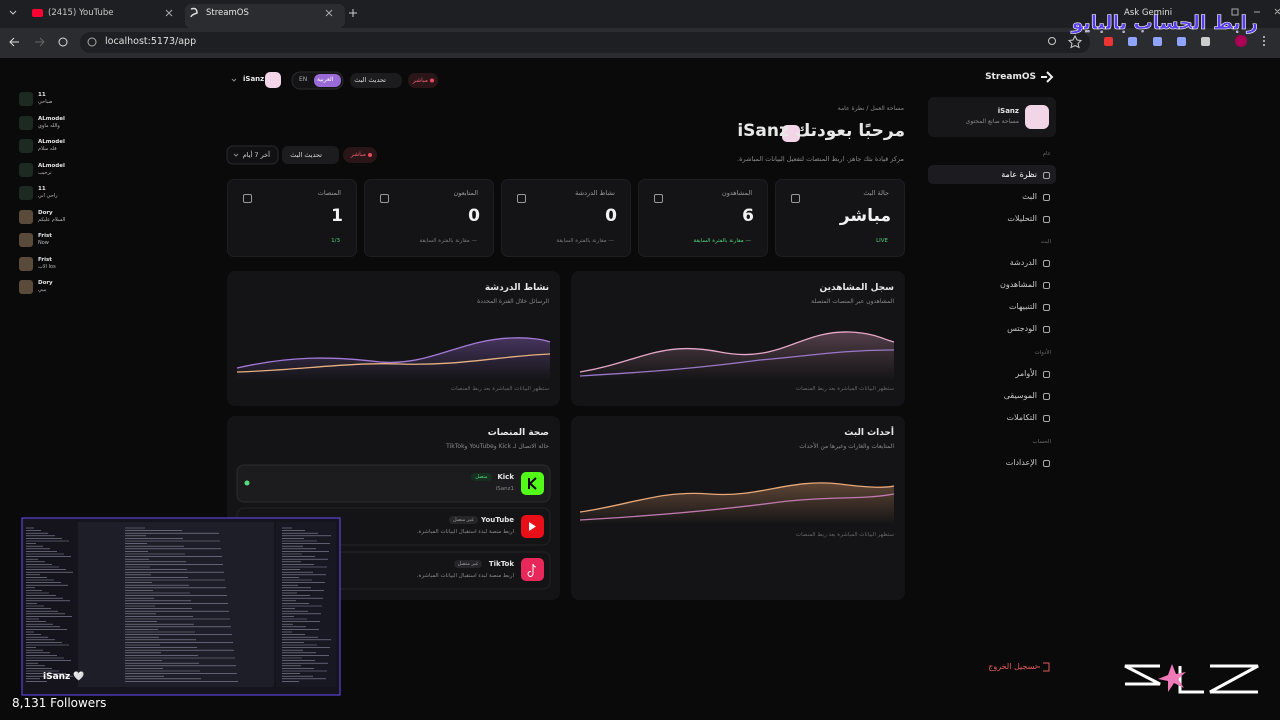 This screenshot has height=720, width=1280. I want to click on chat-wave-fill, so click(393, 358).